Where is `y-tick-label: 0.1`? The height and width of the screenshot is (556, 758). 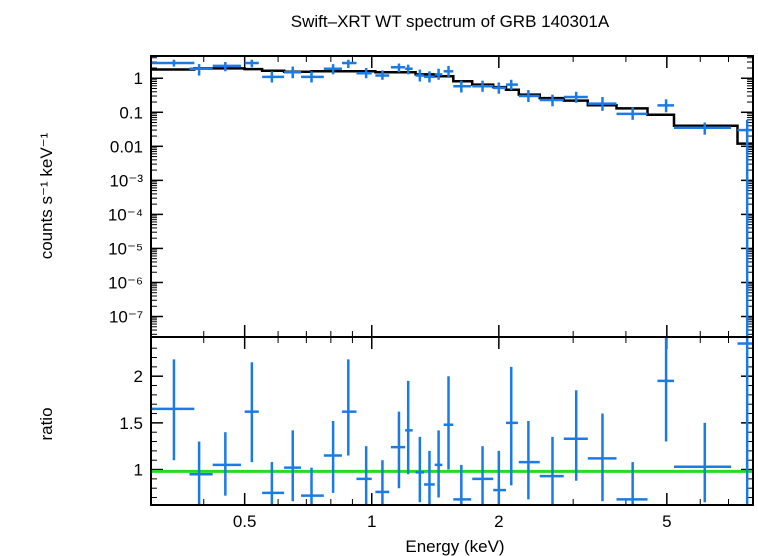
y-tick-label: 0.1 is located at coordinates (131, 112).